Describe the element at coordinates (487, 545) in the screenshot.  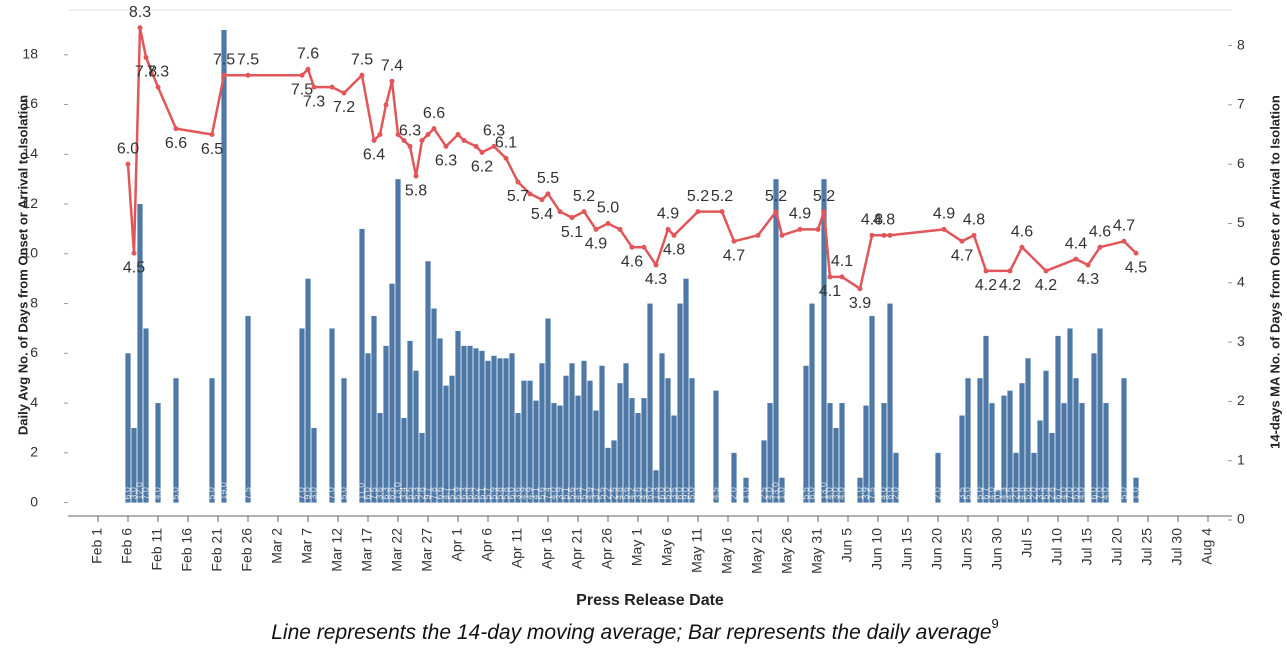
I see `x-tick-label: Apr 6` at that location.